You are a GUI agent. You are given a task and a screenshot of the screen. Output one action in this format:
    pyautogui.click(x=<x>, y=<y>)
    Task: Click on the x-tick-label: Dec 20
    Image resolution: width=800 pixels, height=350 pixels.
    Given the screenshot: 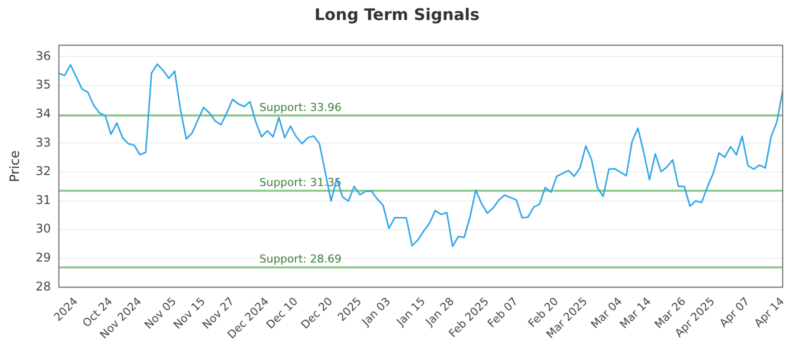 What is the action you would take?
    pyautogui.click(x=317, y=313)
    